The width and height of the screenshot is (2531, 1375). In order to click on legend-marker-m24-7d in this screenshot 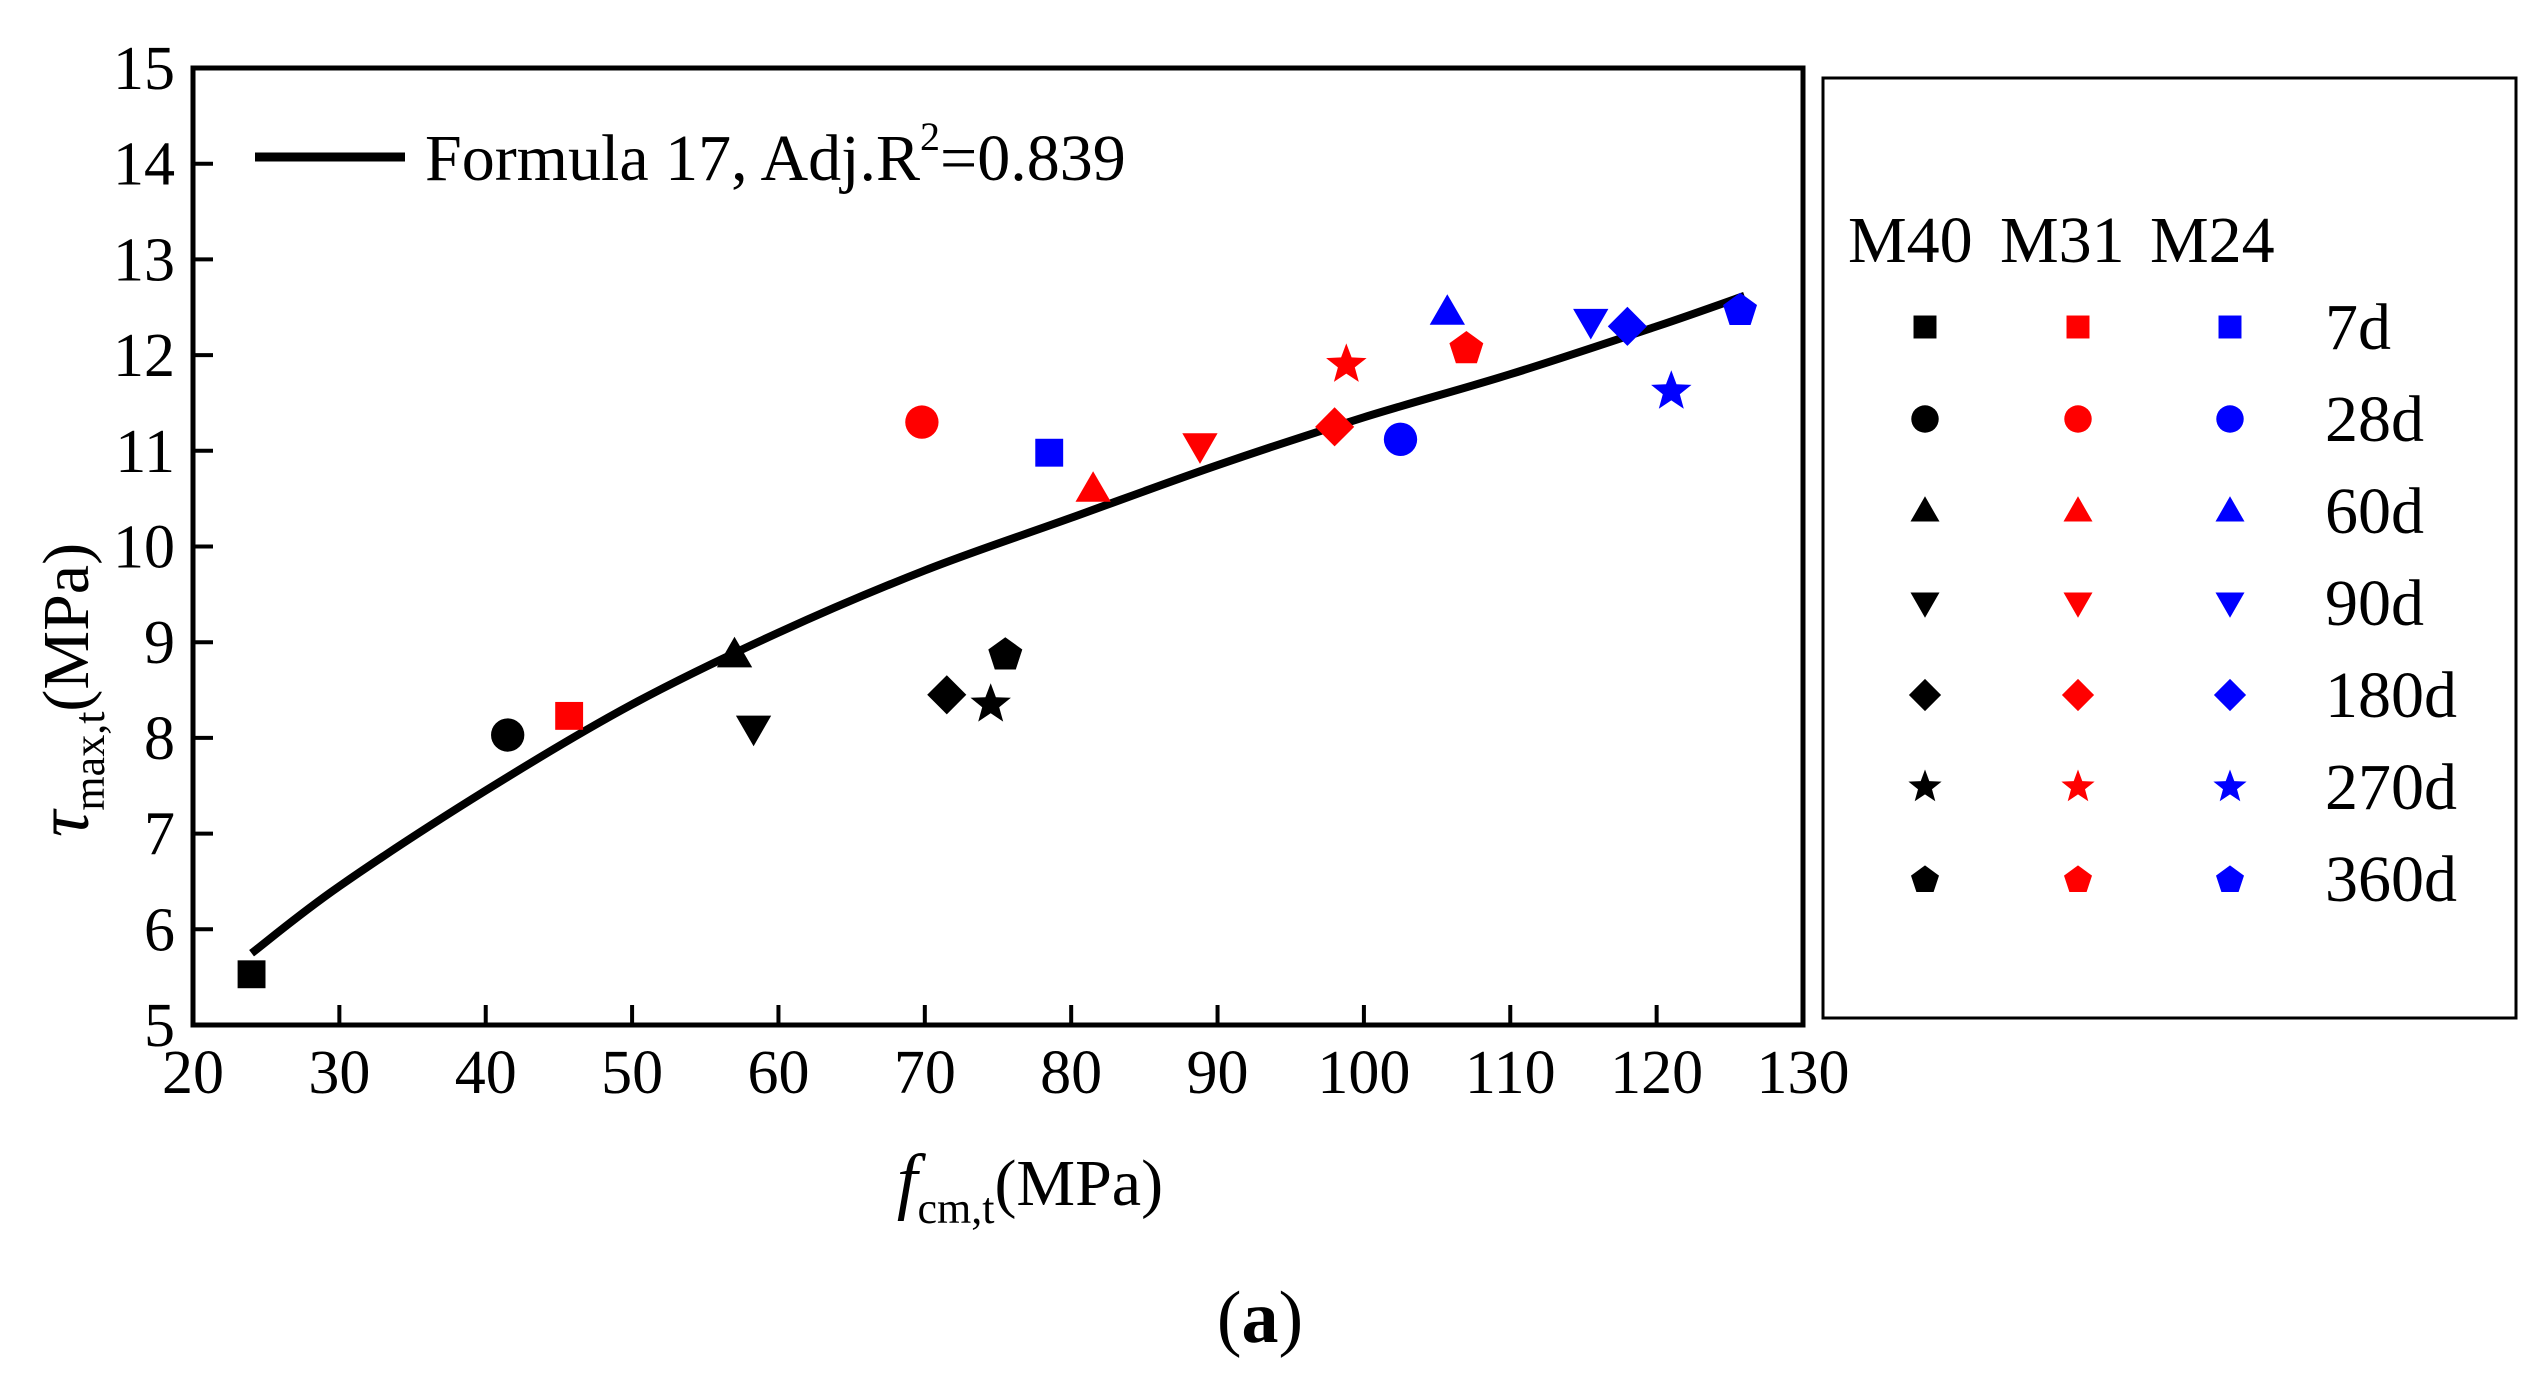, I will do `click(2230, 327)`.